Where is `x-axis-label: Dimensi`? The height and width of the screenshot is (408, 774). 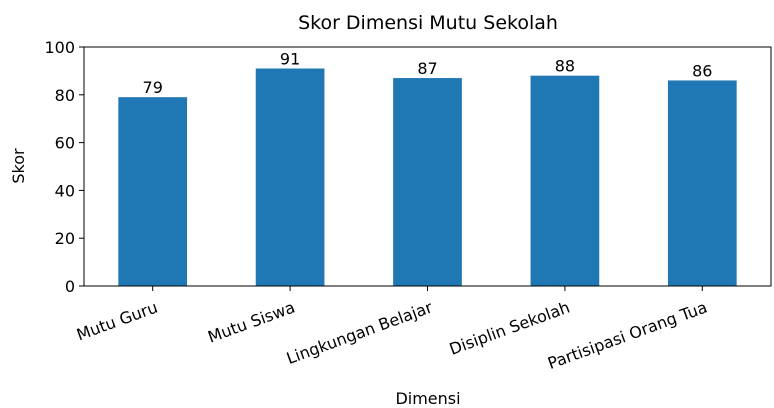
x-axis-label: Dimensi is located at coordinates (427, 398).